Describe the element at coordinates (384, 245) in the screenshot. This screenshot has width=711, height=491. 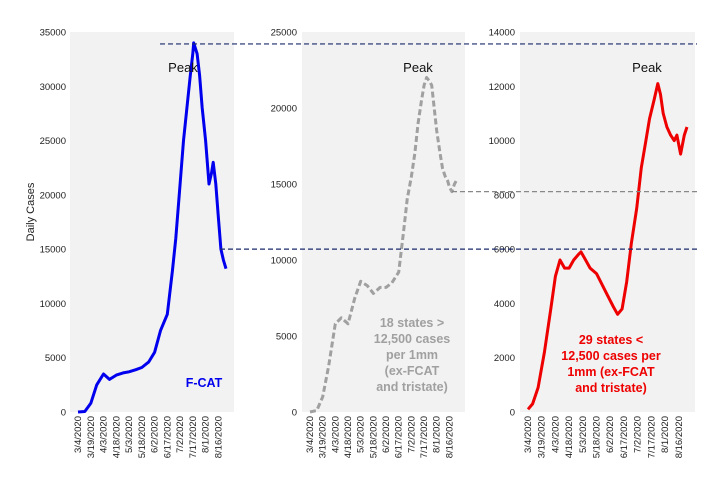
I see `series-line` at that location.